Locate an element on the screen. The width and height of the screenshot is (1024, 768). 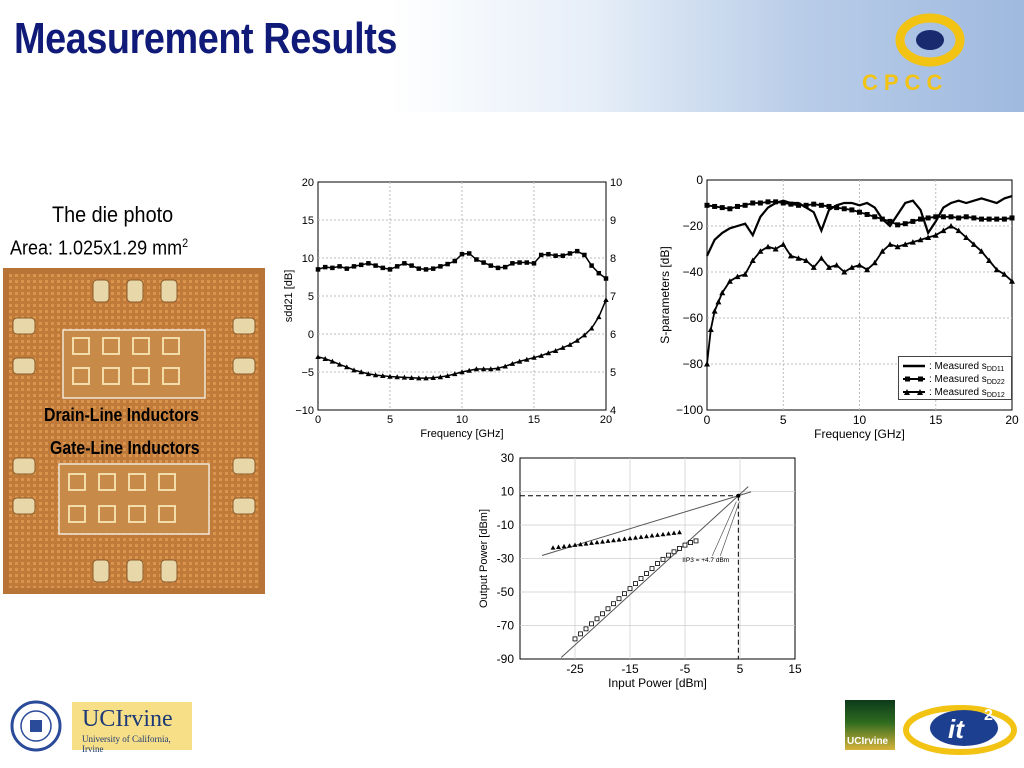
legend-row-dd22: : Measured s DD22 is located at coordinates (954, 379).